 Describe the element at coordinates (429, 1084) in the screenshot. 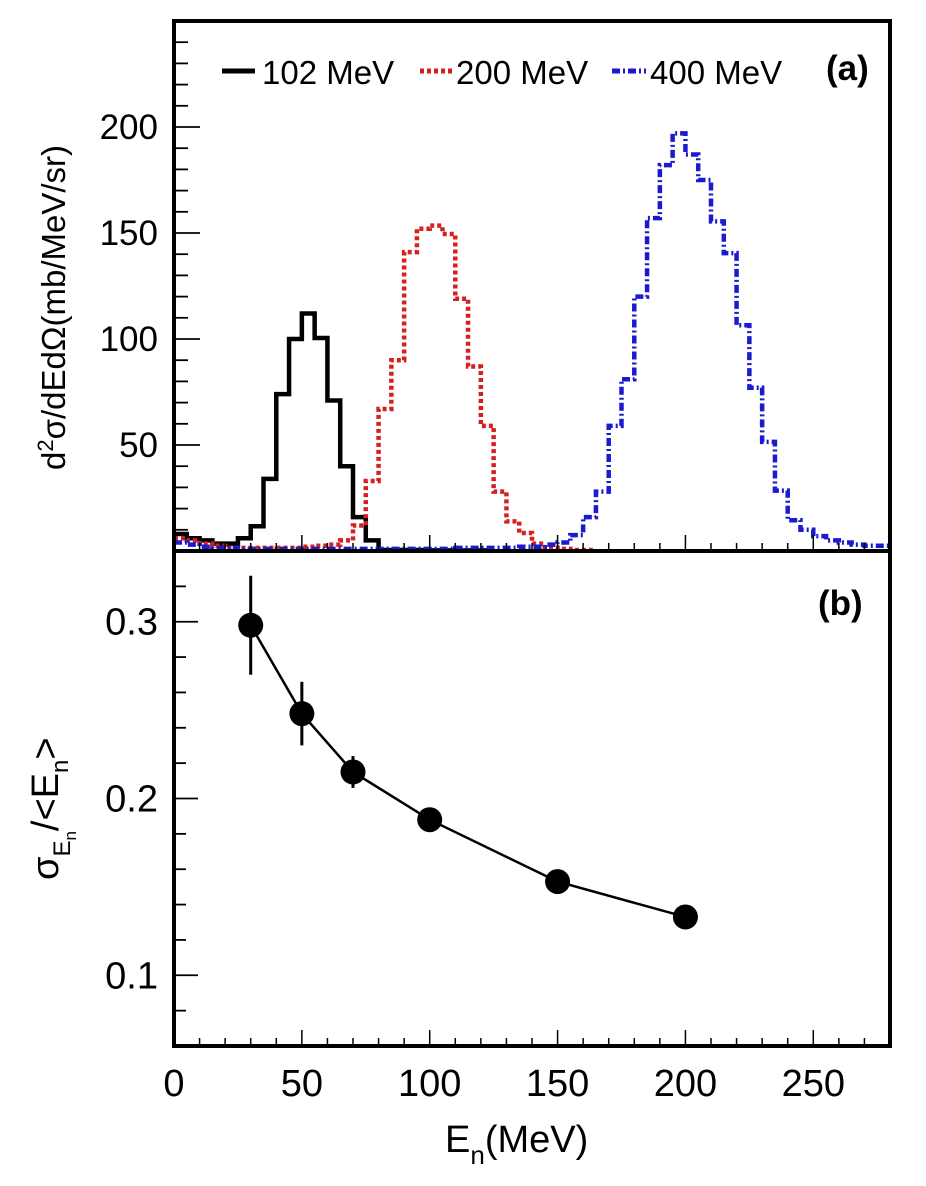

I see `x-tick-label: 100` at that location.